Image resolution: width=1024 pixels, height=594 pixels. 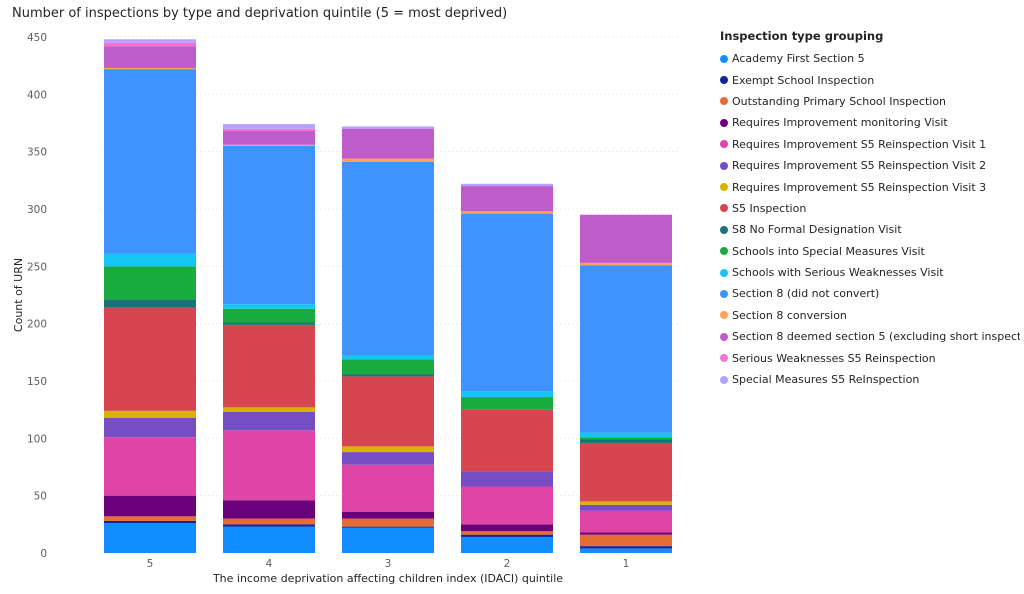 What do you see at coordinates (870, 272) in the screenshot?
I see `legend-item: Schools with Serious Weaknesses Visit` at bounding box center [870, 272].